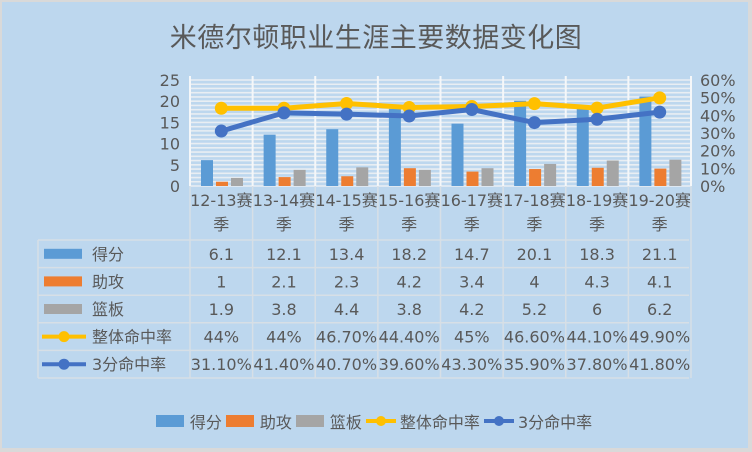 The image size is (752, 452). What do you see at coordinates (718, 151) in the screenshot?
I see `y-right-tick-label: 20%` at bounding box center [718, 151].